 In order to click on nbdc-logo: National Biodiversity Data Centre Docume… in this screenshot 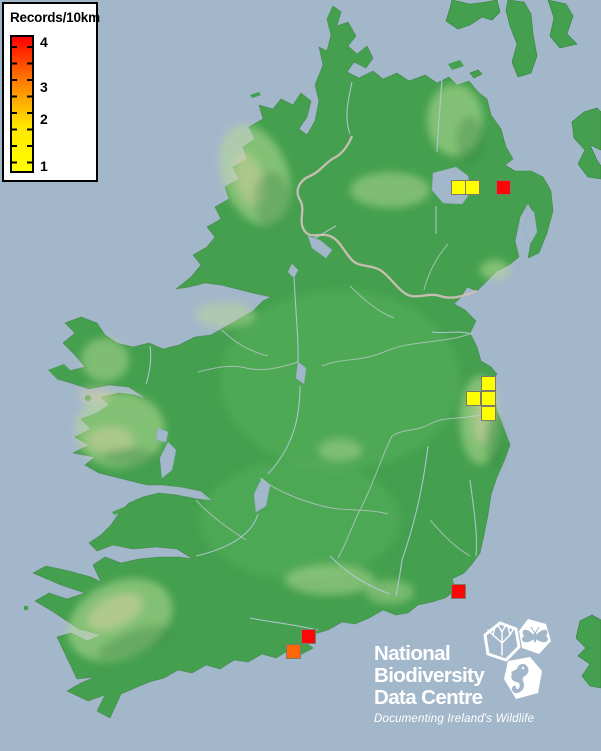, I will do `click(484, 683)`.